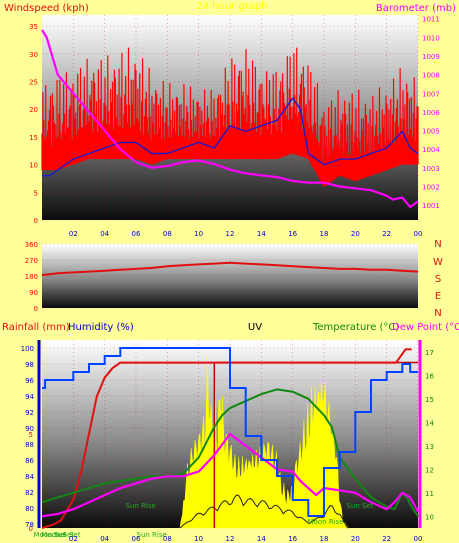  What do you see at coordinates (429, 517) in the screenshot?
I see `temperature-tick: 10` at bounding box center [429, 517].